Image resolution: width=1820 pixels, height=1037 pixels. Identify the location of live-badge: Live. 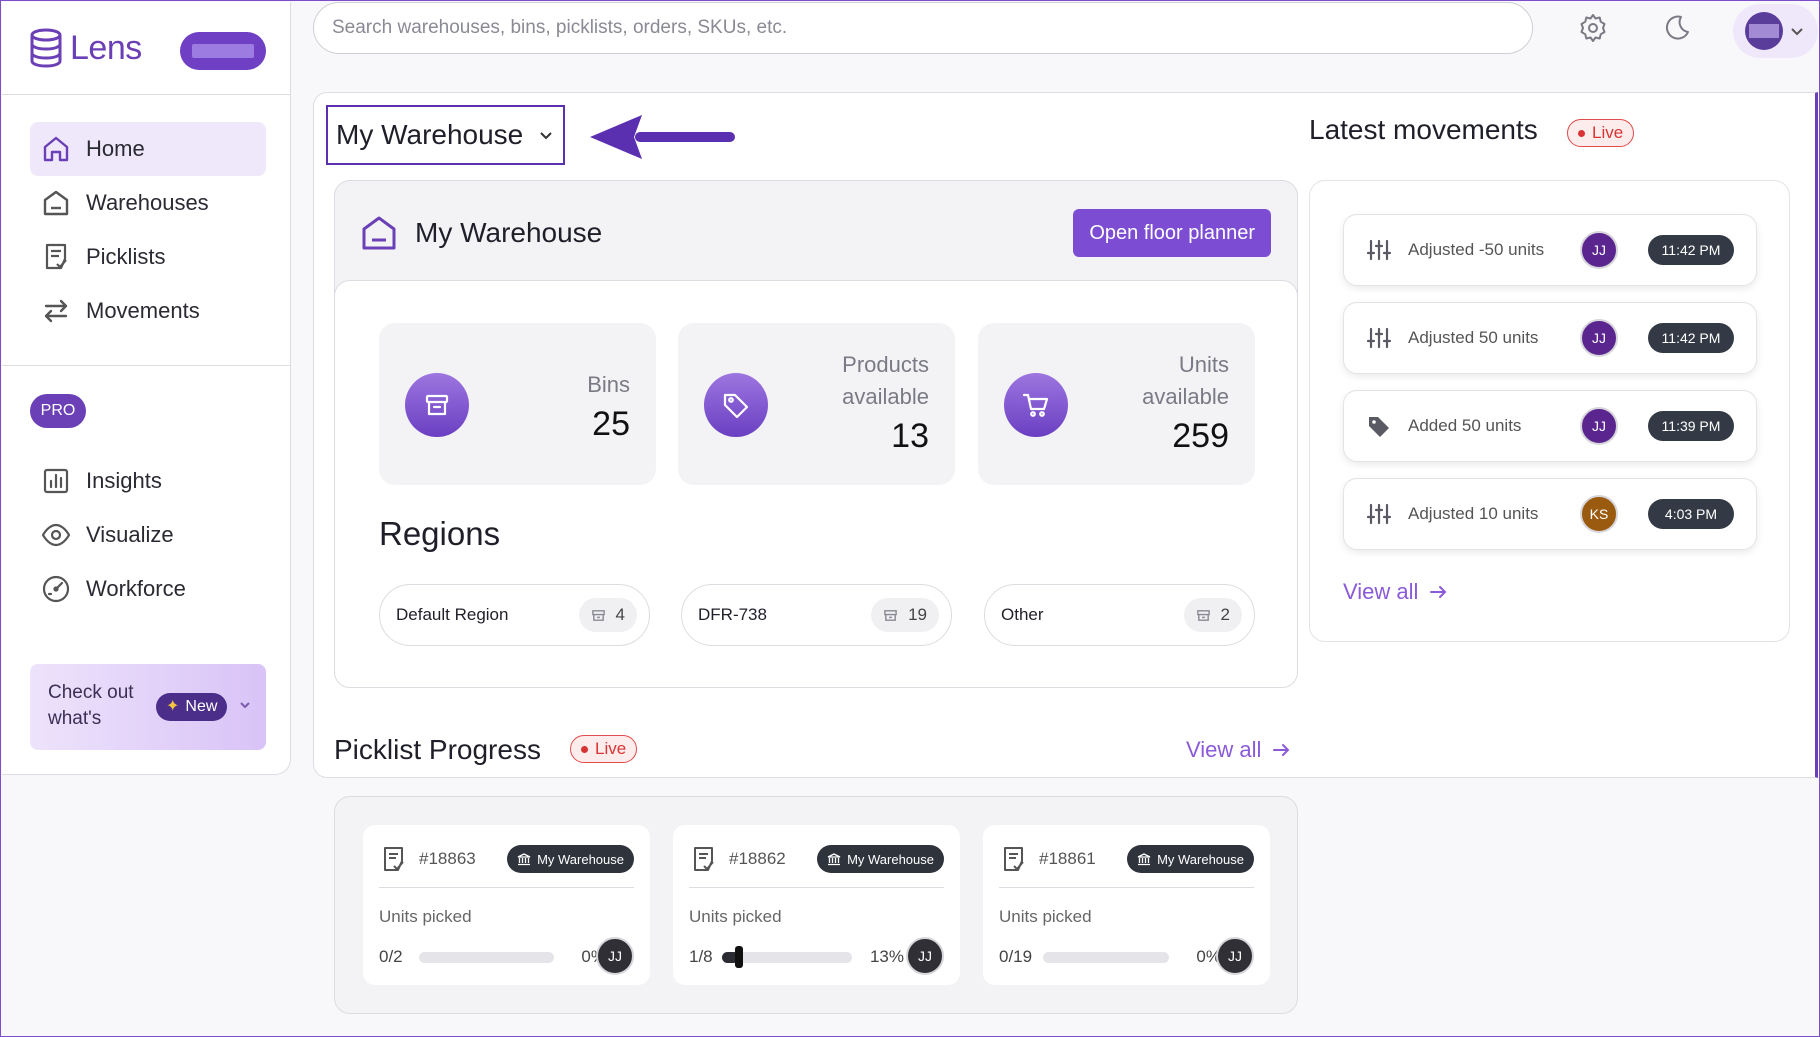
(604, 749).